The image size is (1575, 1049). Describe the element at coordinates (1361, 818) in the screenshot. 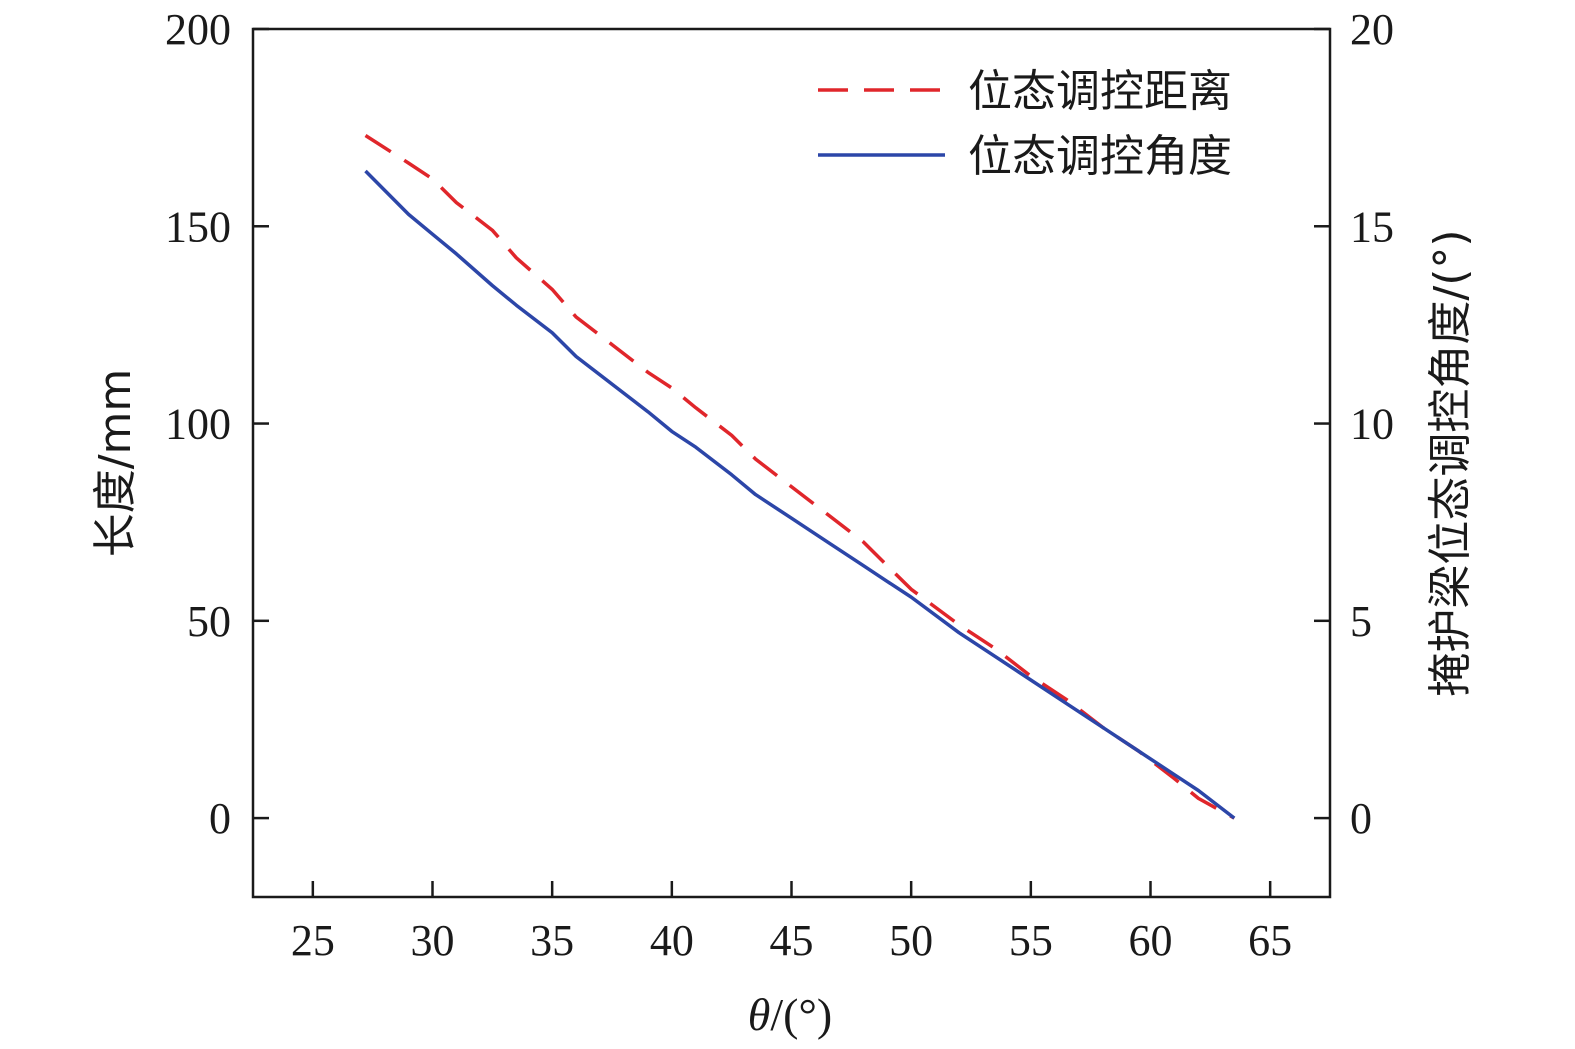

I see `y-right-tick-label: 0` at that location.